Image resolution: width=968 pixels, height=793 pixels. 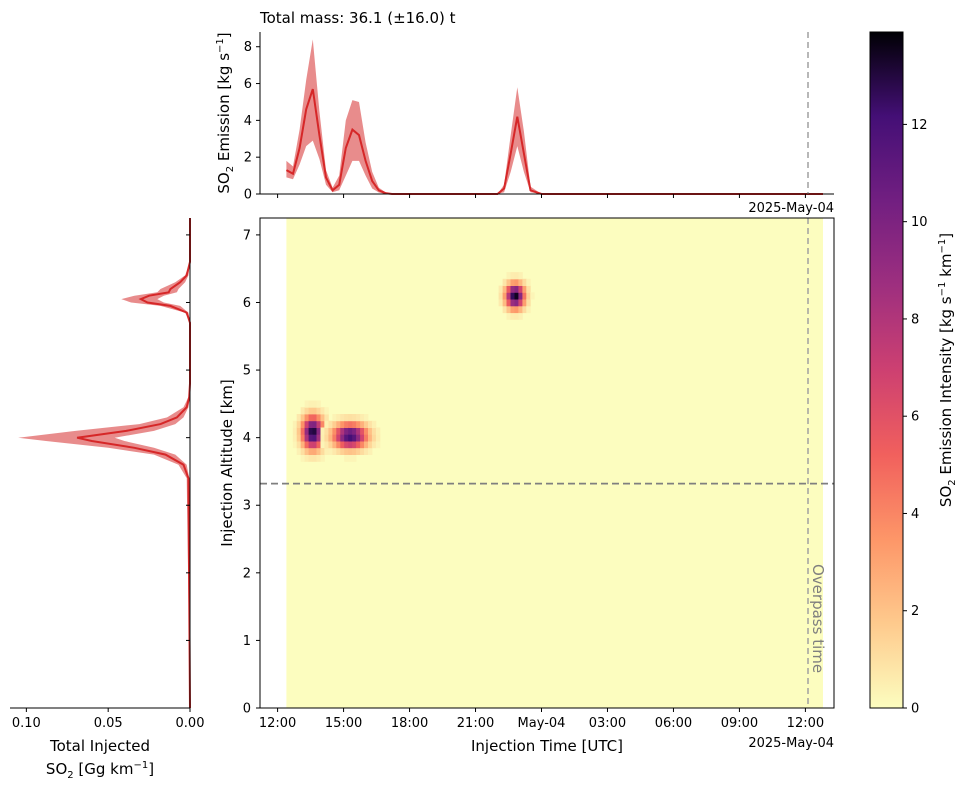 What do you see at coordinates (247, 438) in the screenshot?
I see `main-y-tick-label: 4` at bounding box center [247, 438].